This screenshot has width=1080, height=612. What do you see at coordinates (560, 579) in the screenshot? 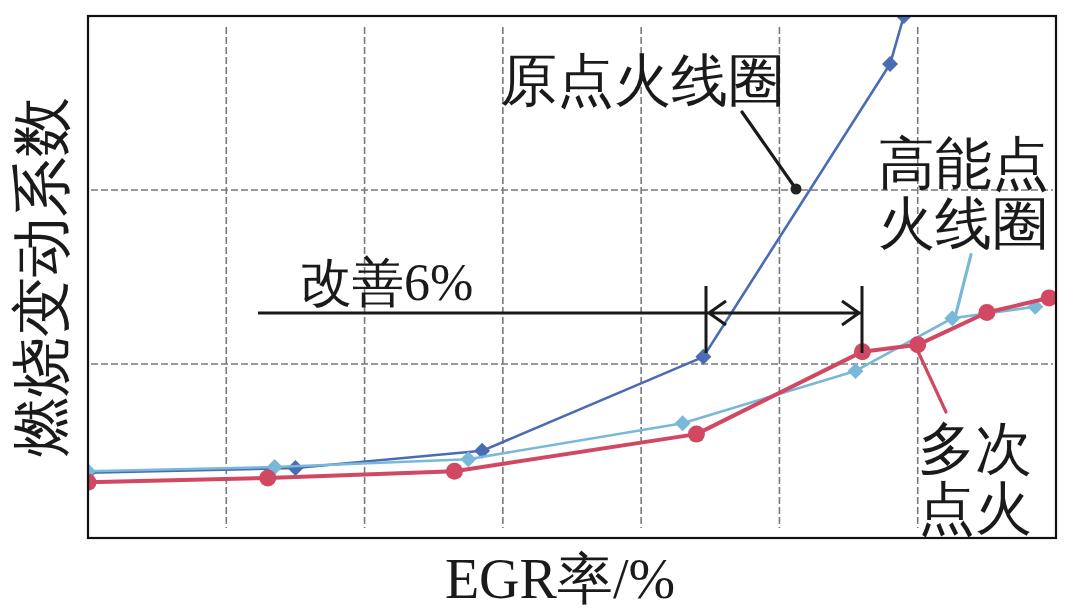
I see `xlabel: EGR率/%` at bounding box center [560, 579].